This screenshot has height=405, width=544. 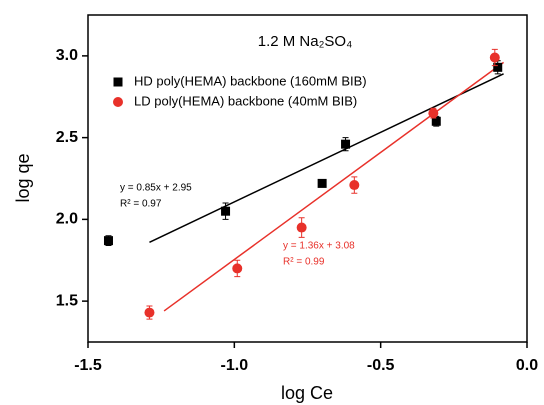 What do you see at coordinates (156, 188) in the screenshot?
I see `fit-equation: y = 0.85x + 2.95` at bounding box center [156, 188].